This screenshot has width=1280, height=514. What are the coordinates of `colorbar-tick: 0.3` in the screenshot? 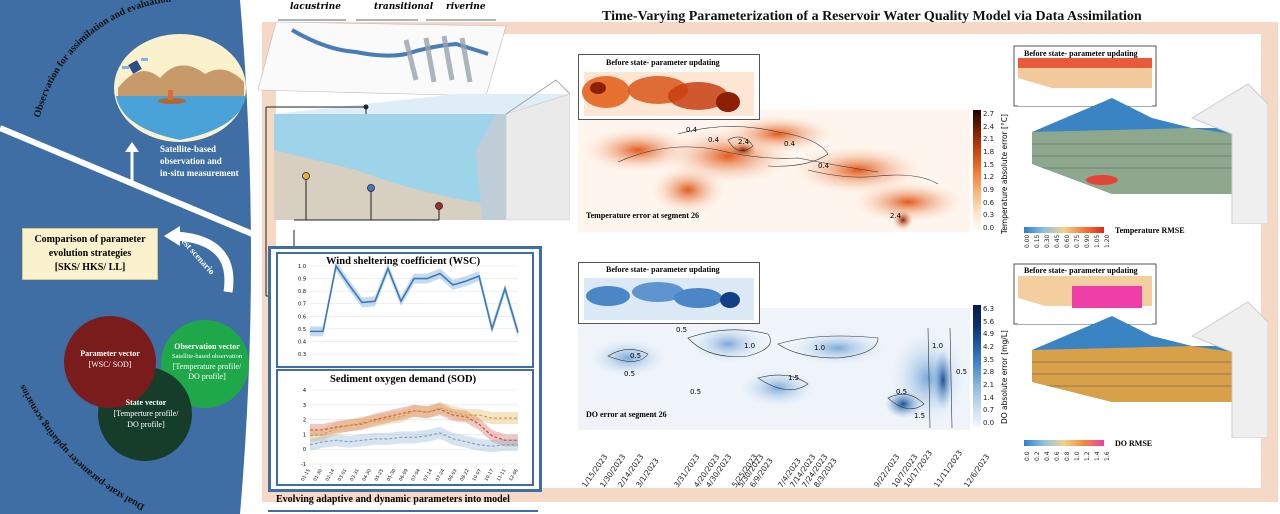 It's located at (989, 215).